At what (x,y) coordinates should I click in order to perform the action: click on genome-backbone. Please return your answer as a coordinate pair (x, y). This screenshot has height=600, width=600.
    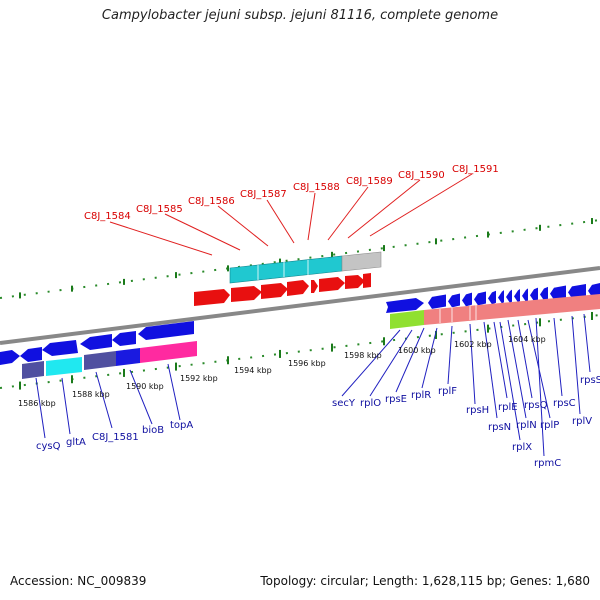
    Looking at the image, I should click on (300, 305).